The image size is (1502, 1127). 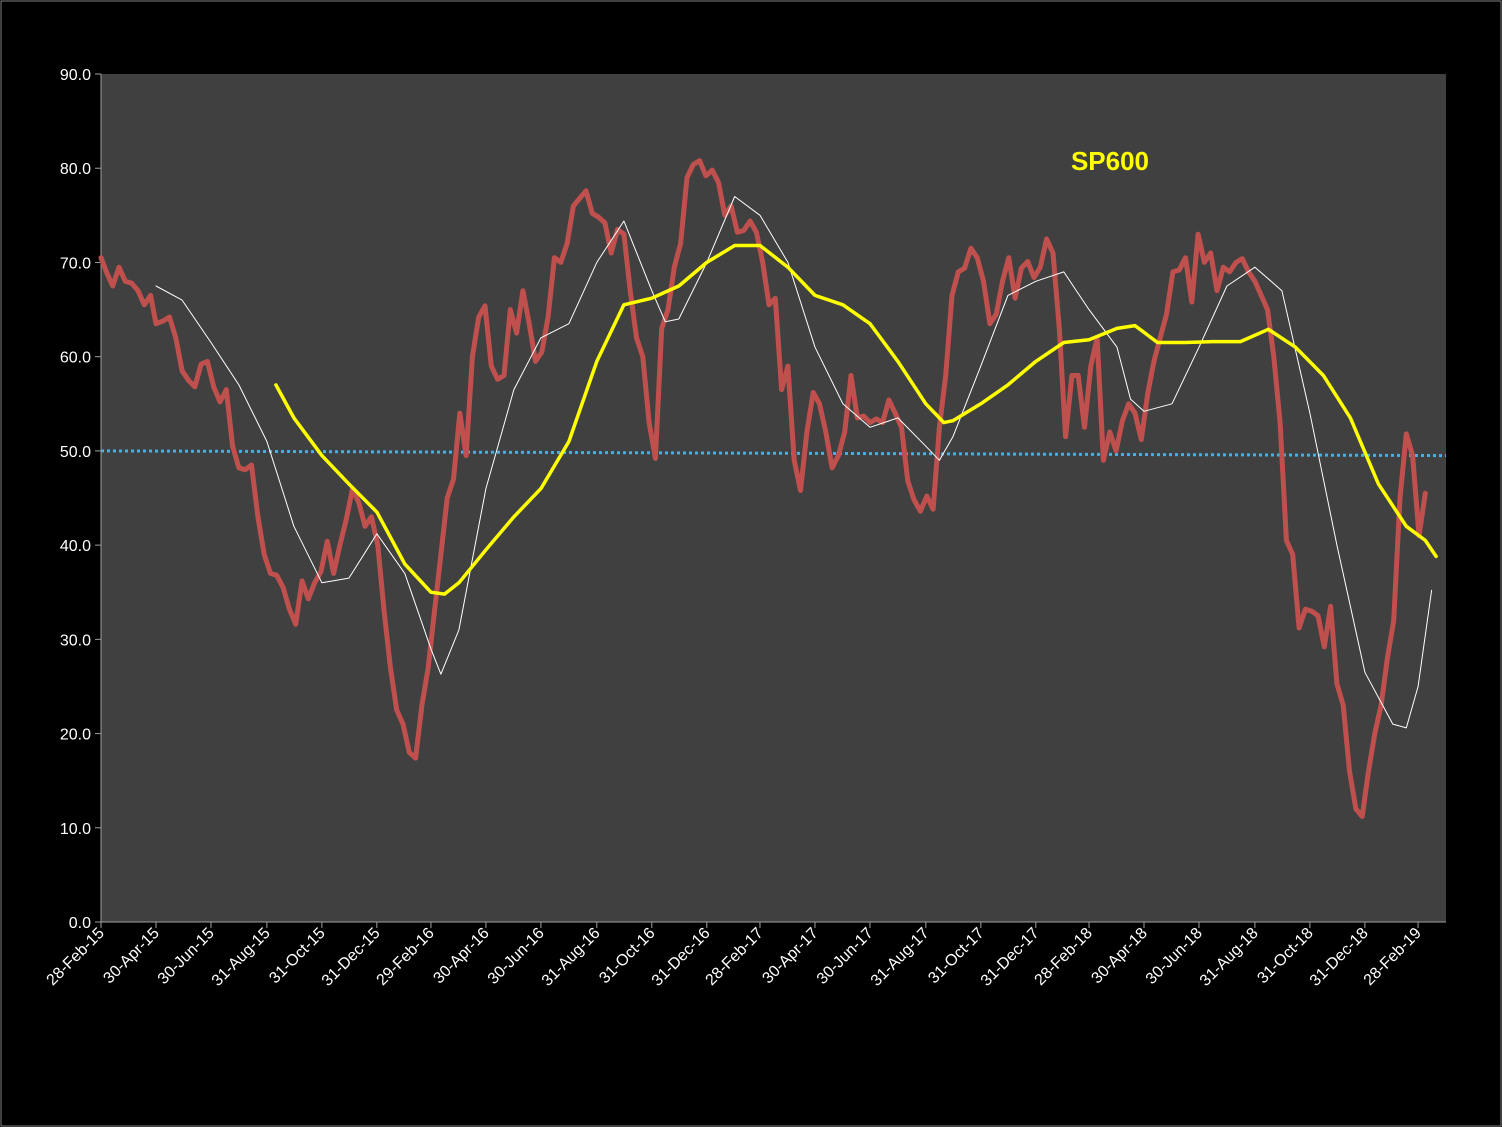 I want to click on y-tick-label: 30.0, so click(x=75, y=640).